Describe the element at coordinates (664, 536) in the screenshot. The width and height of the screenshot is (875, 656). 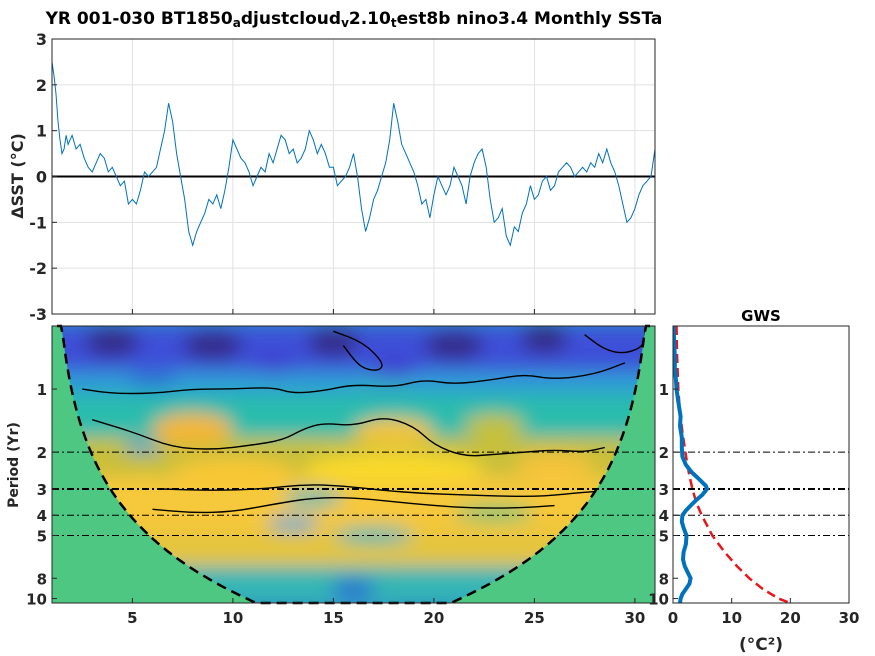
I see `gws-y-tick-label: 5` at that location.